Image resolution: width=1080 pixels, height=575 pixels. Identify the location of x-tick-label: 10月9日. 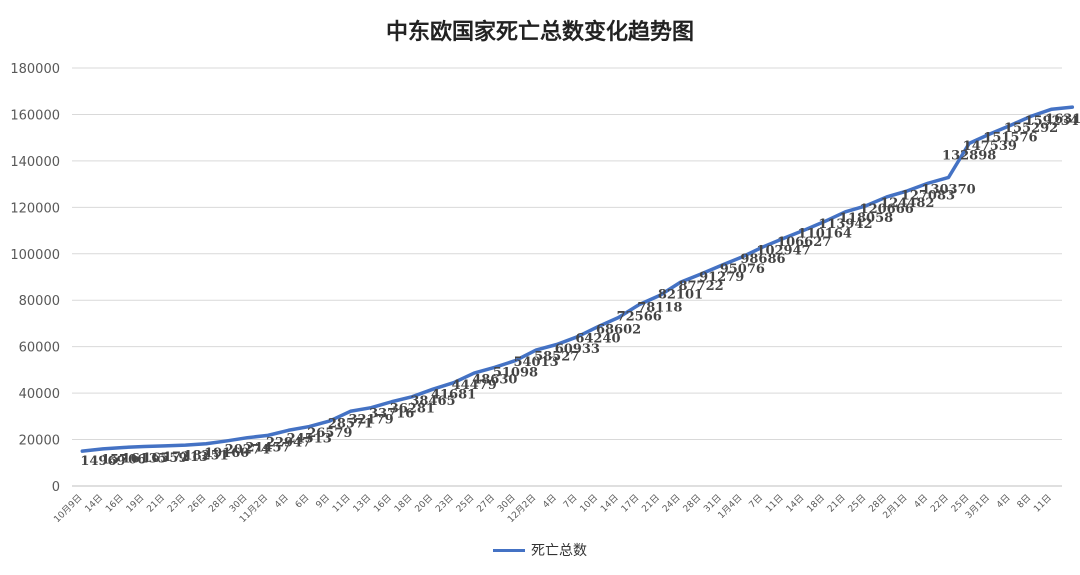
(68, 508).